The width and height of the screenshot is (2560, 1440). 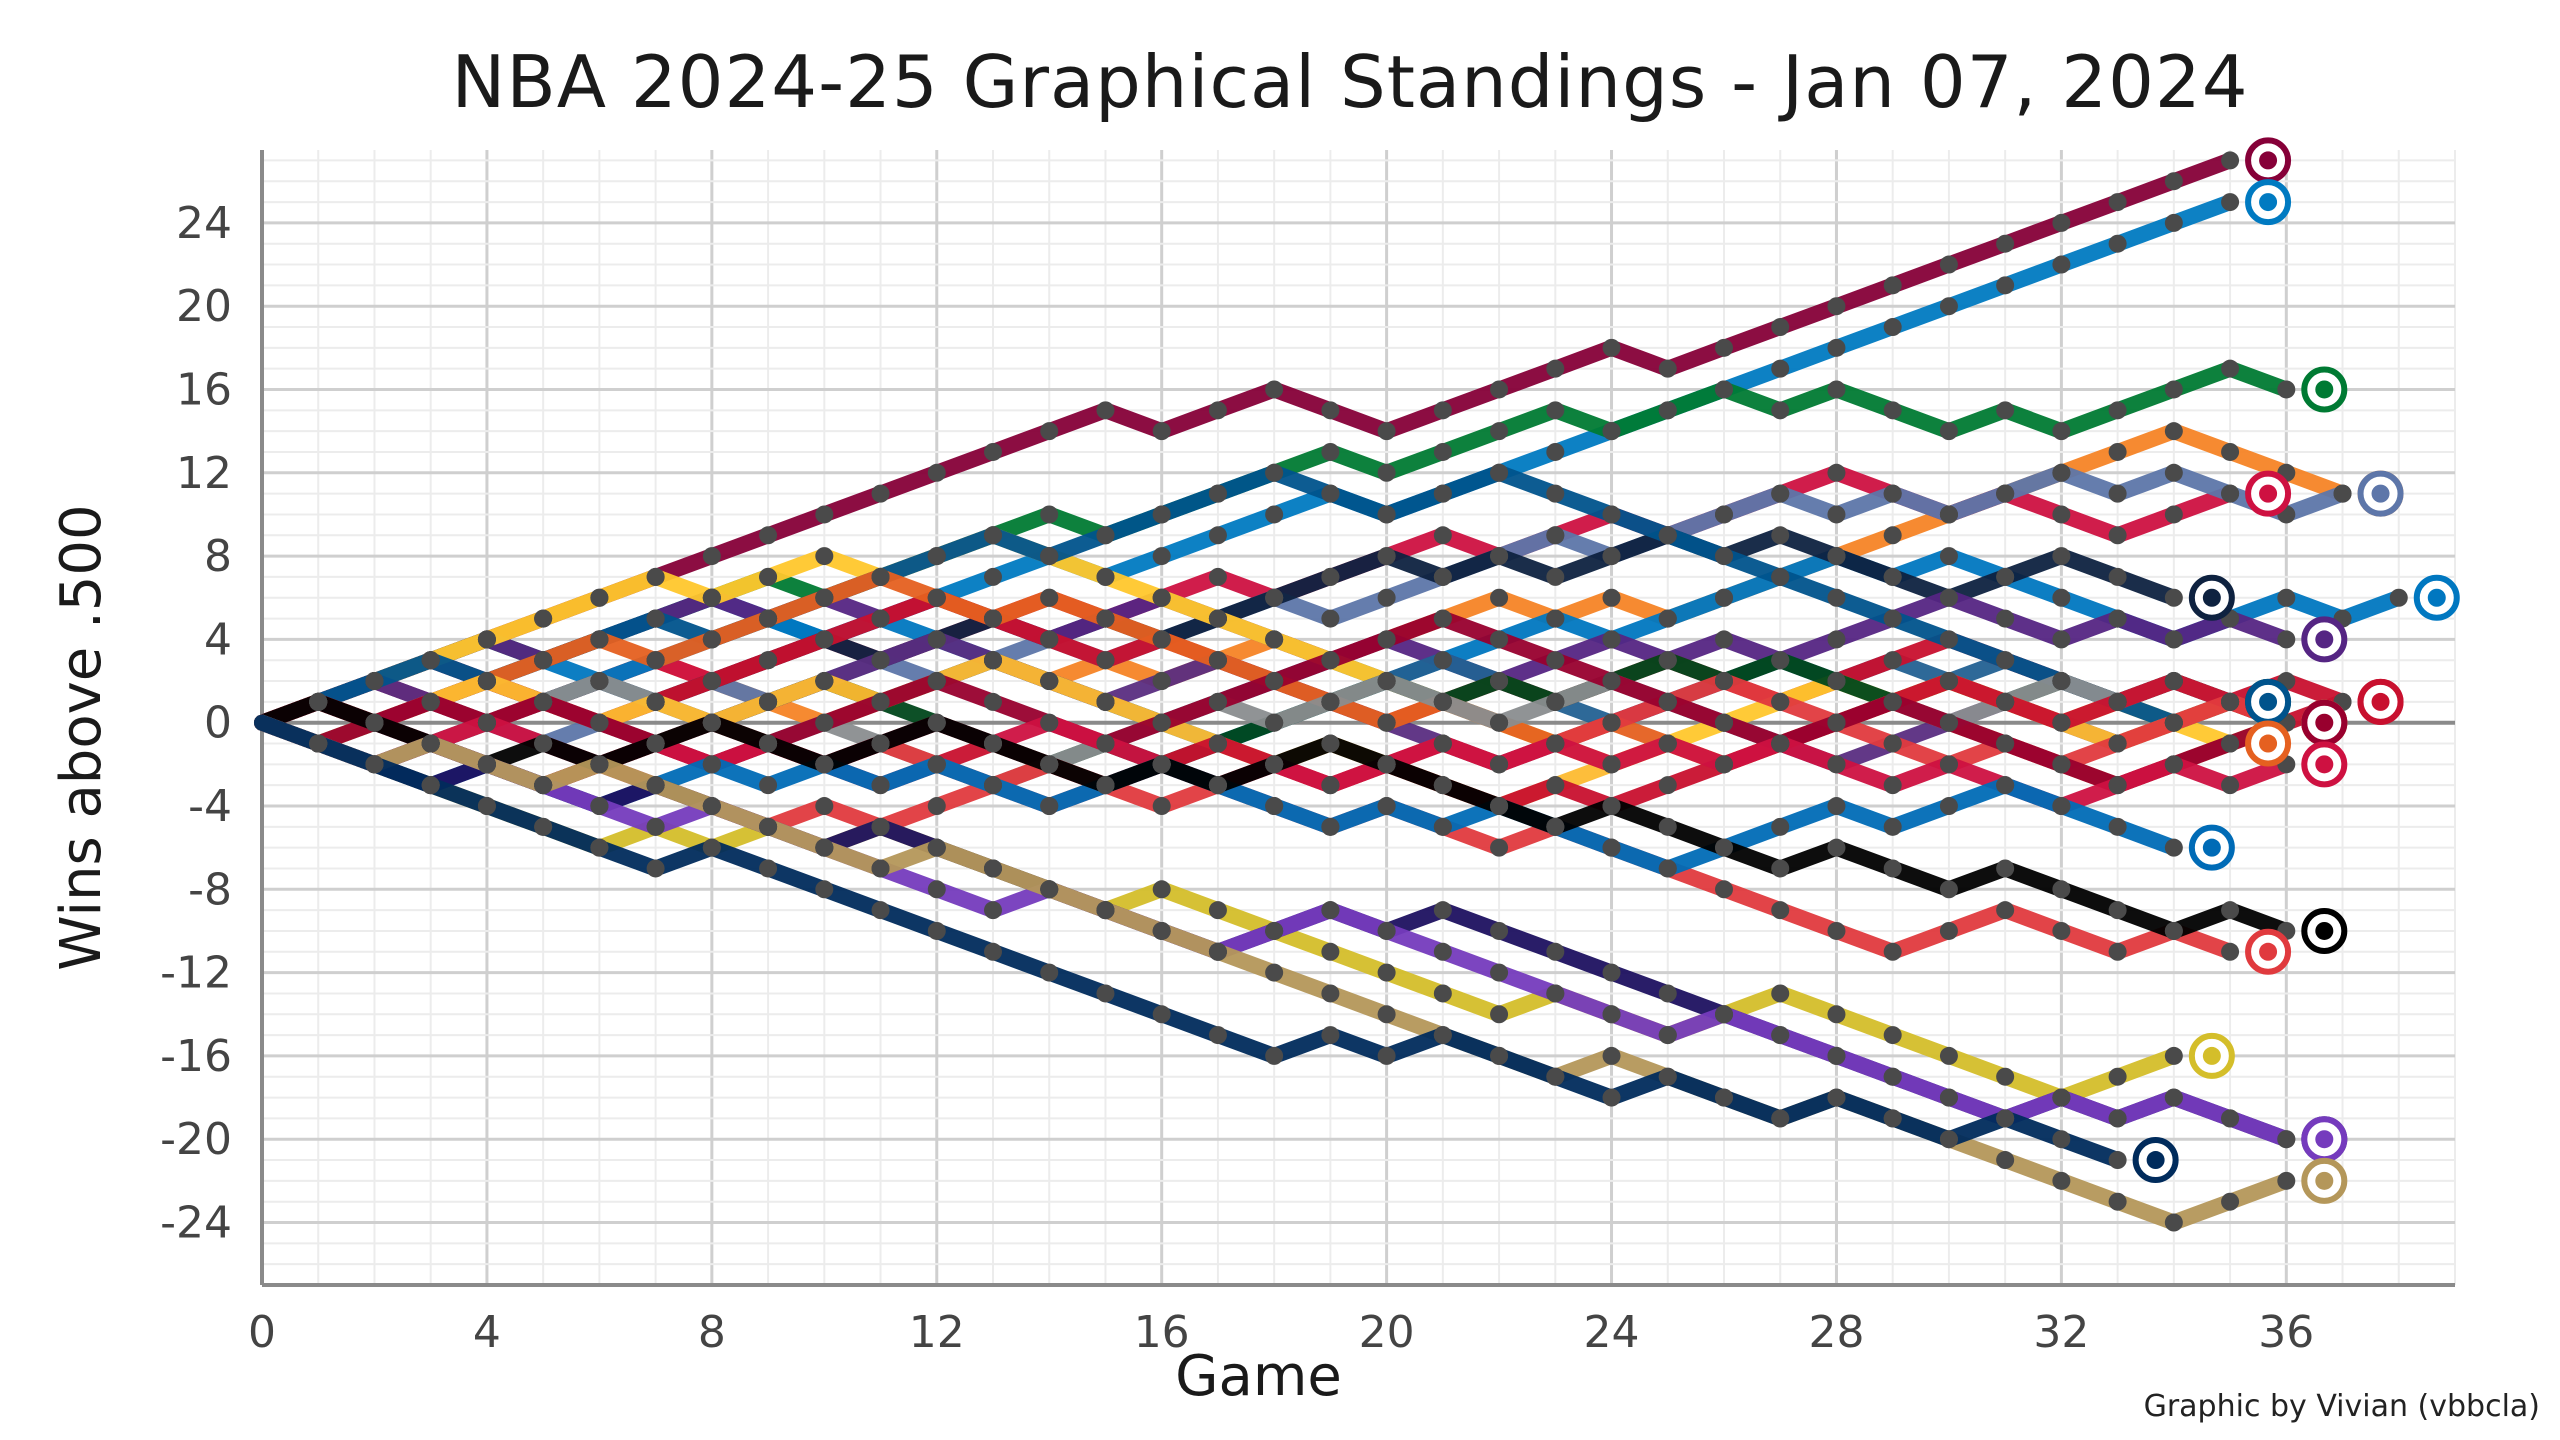 I want to click on x-tick-label: 36, so click(x=2286, y=1332).